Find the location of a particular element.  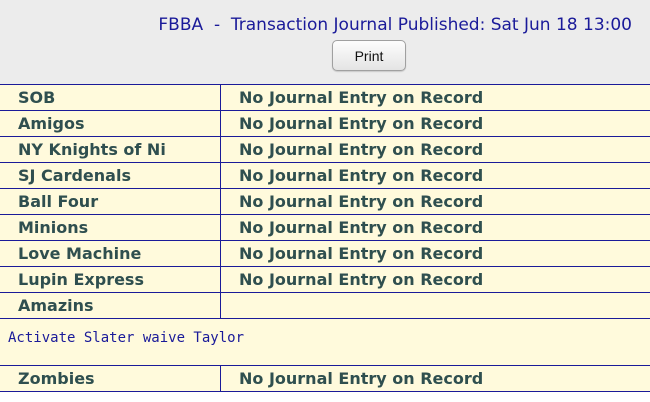

table-row: Ball Four No Journal Entry on Record is located at coordinates (325, 202).